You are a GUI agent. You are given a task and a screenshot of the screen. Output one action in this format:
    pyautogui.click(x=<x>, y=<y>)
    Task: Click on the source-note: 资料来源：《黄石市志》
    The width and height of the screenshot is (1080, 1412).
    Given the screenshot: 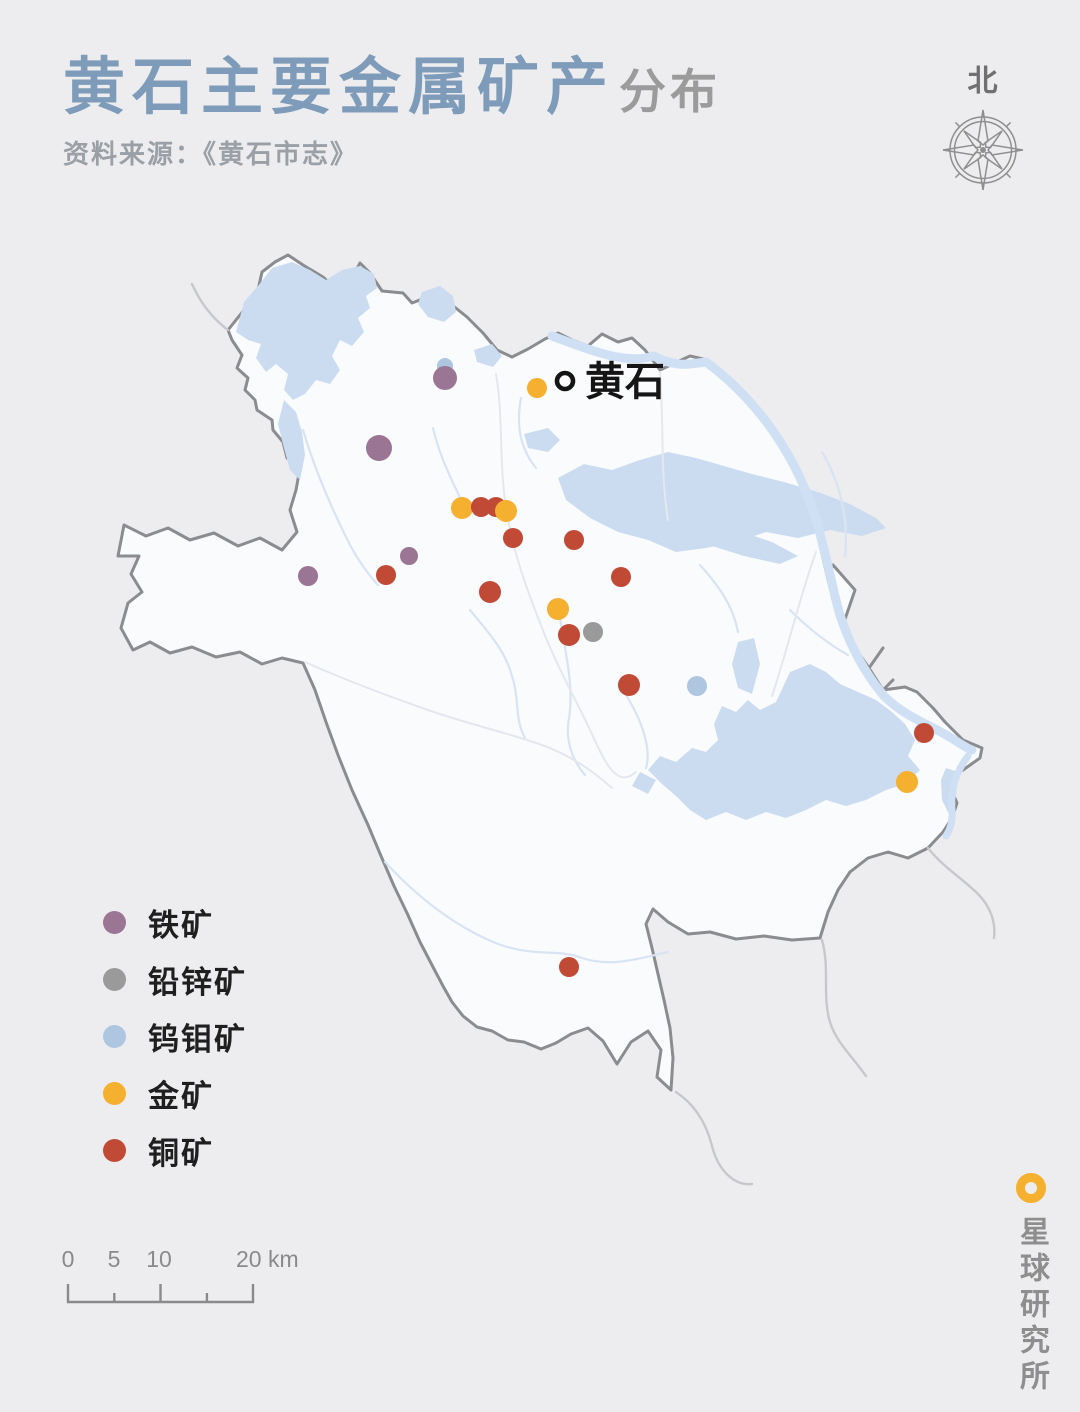 What is the action you would take?
    pyautogui.click(x=211, y=155)
    